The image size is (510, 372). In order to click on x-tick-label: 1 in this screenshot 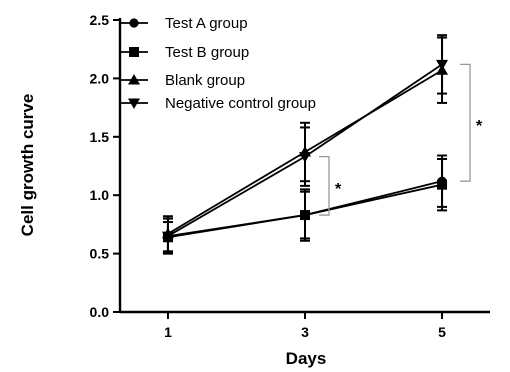, I will do `click(168, 332)`.